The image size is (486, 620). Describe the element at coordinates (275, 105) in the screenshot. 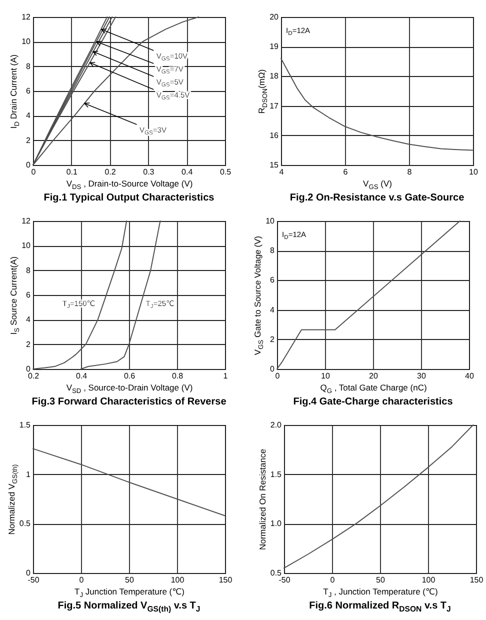

I see `y-tick-label: 17` at that location.